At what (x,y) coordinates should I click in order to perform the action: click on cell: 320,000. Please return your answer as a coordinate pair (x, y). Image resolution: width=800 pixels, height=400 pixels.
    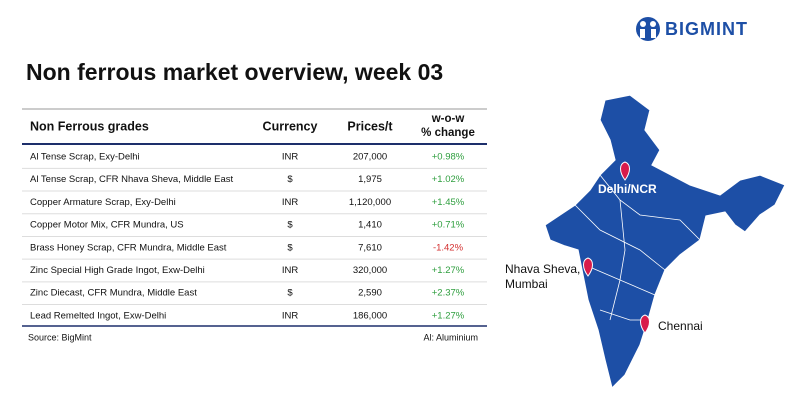
    Looking at the image, I should click on (370, 270).